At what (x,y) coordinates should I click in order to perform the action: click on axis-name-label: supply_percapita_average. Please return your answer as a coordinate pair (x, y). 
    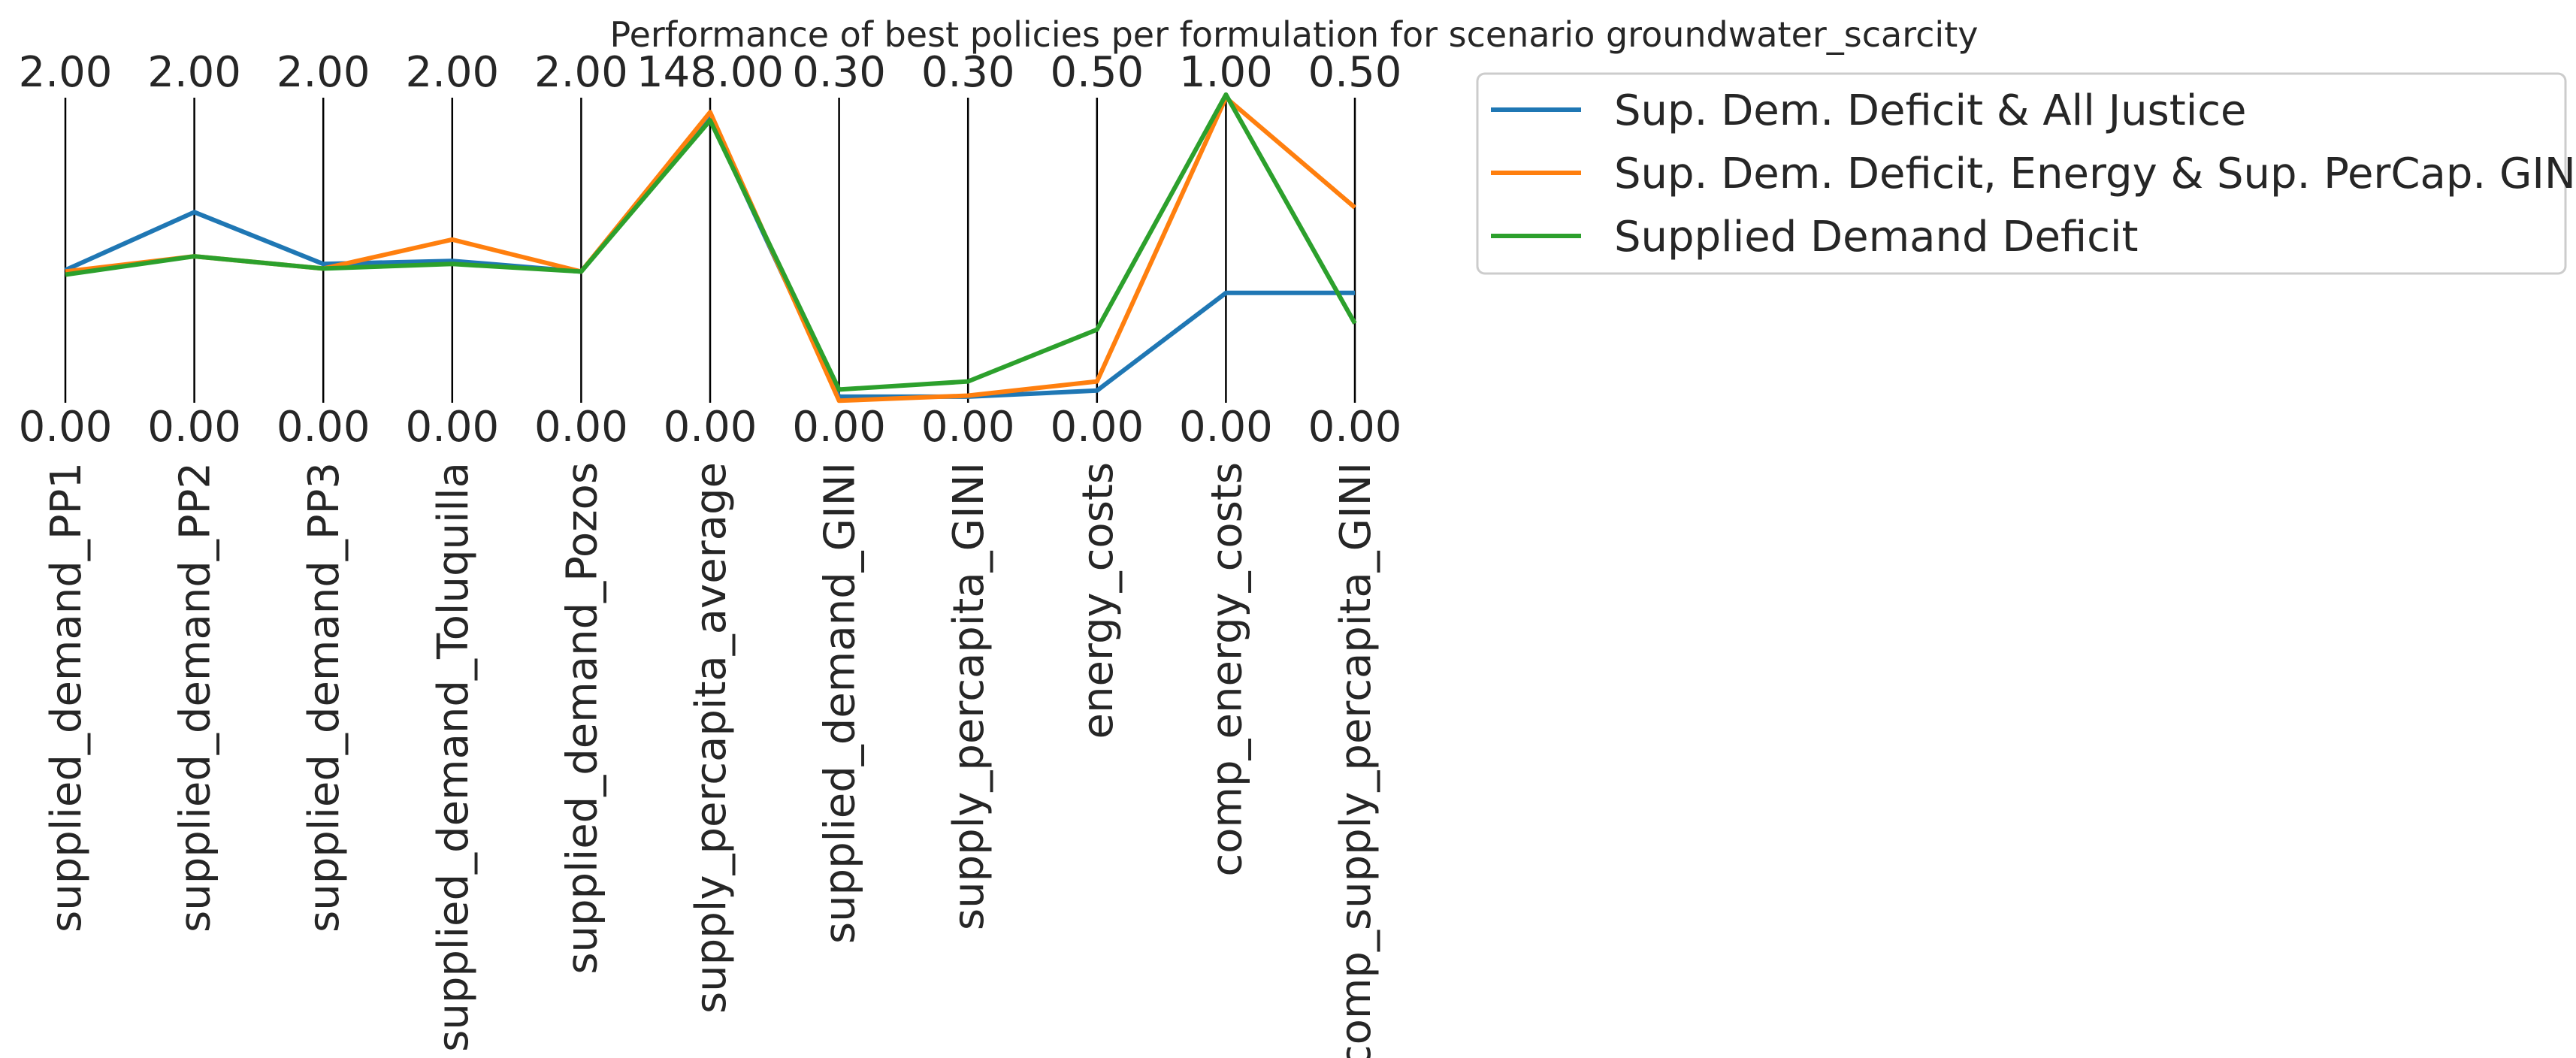
    Looking at the image, I should click on (711, 738).